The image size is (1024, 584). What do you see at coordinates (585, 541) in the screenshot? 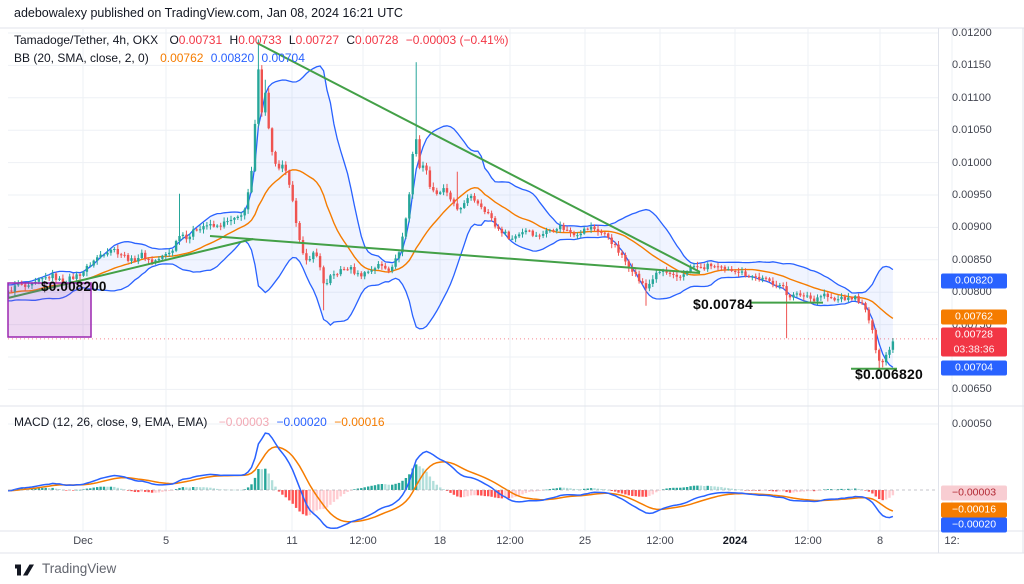
I see `time-axis-label: 25` at bounding box center [585, 541].